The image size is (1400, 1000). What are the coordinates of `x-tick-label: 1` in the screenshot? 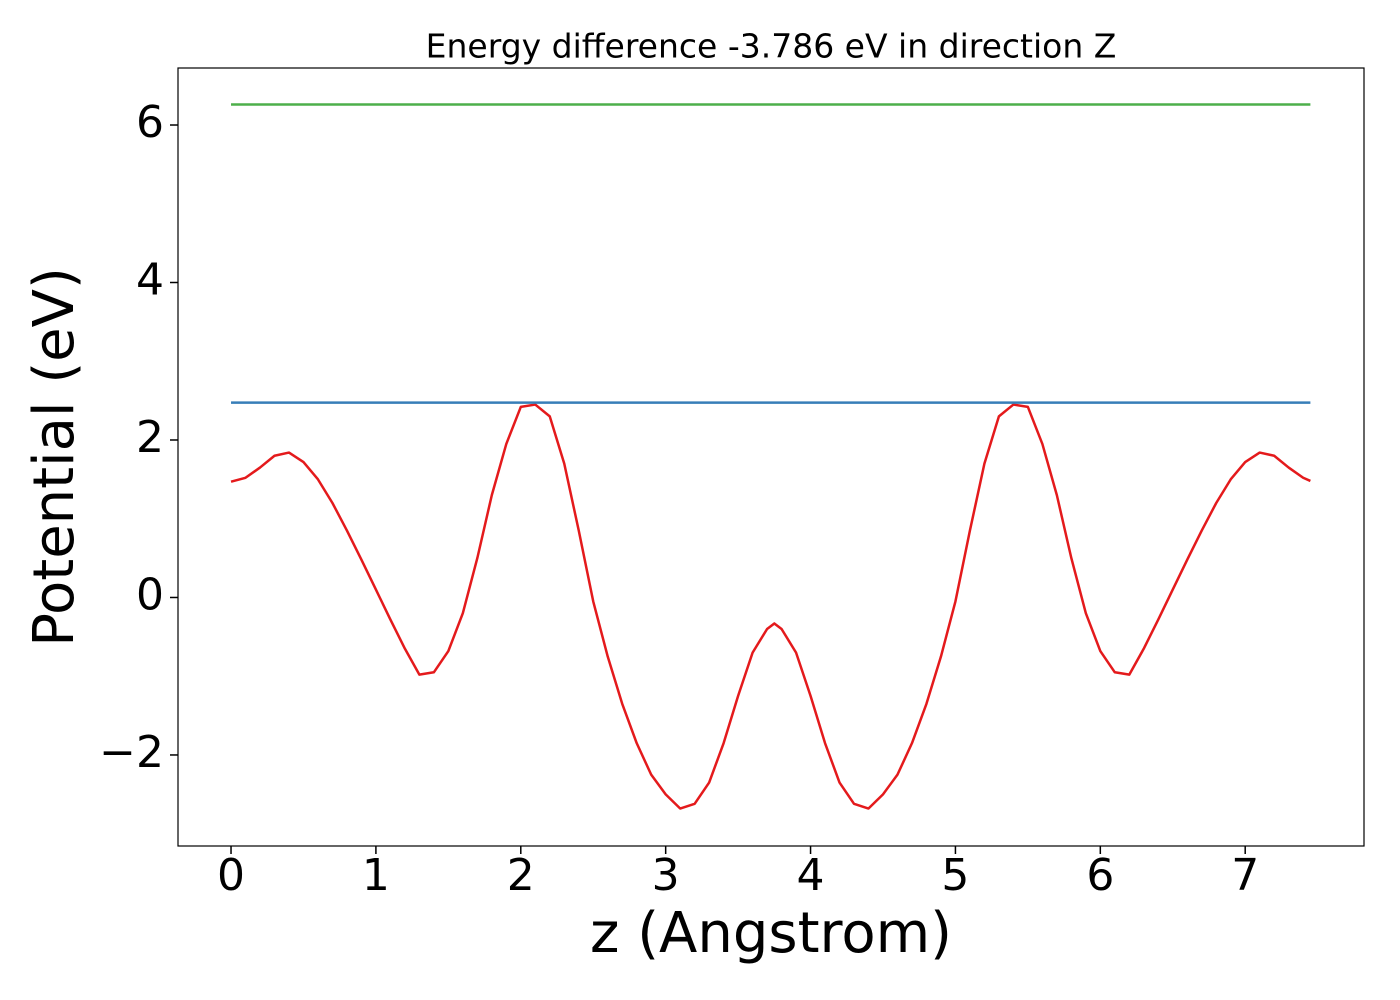 It's located at (376, 875).